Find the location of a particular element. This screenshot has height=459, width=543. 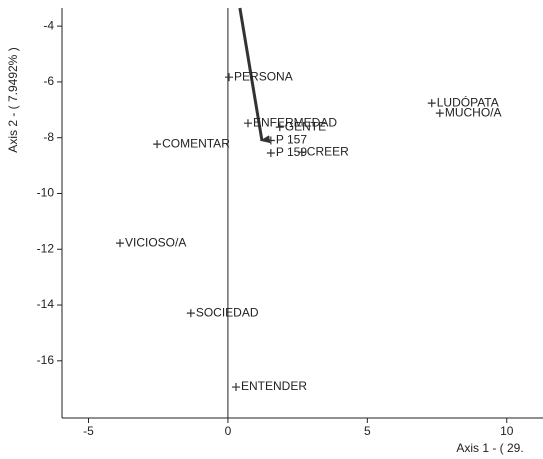

y-tick-label: -6 is located at coordinates (48, 81).